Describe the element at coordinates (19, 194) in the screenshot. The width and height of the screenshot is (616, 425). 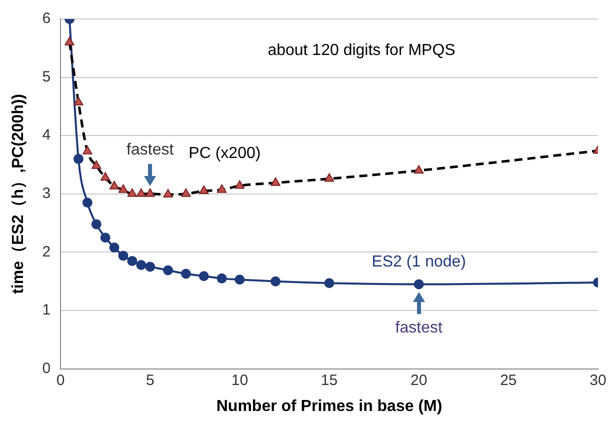
I see `y-axis-title: time（ES2（h）,PC(200h))` at that location.